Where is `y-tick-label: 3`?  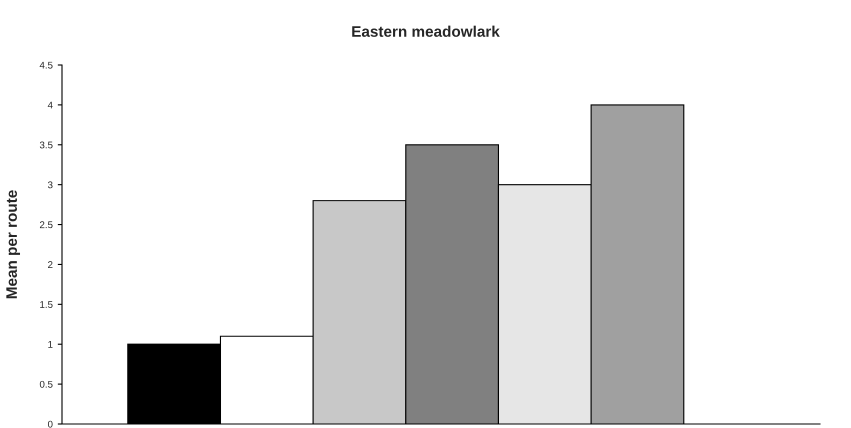
y-tick-label: 3 is located at coordinates (50, 184).